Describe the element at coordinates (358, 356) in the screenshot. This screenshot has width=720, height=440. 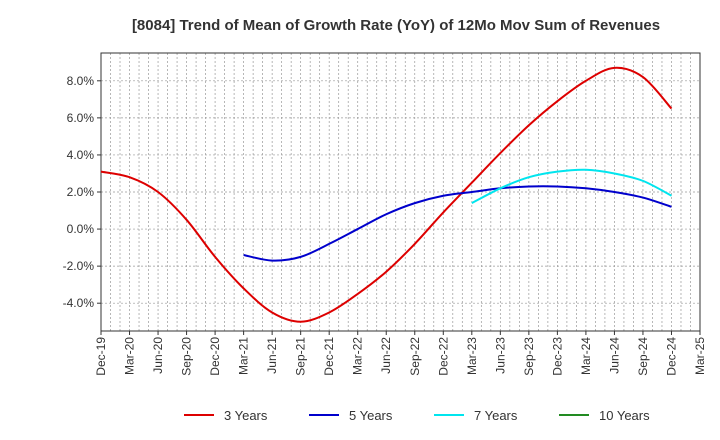
I see `x-tick-label: Mar-22` at that location.